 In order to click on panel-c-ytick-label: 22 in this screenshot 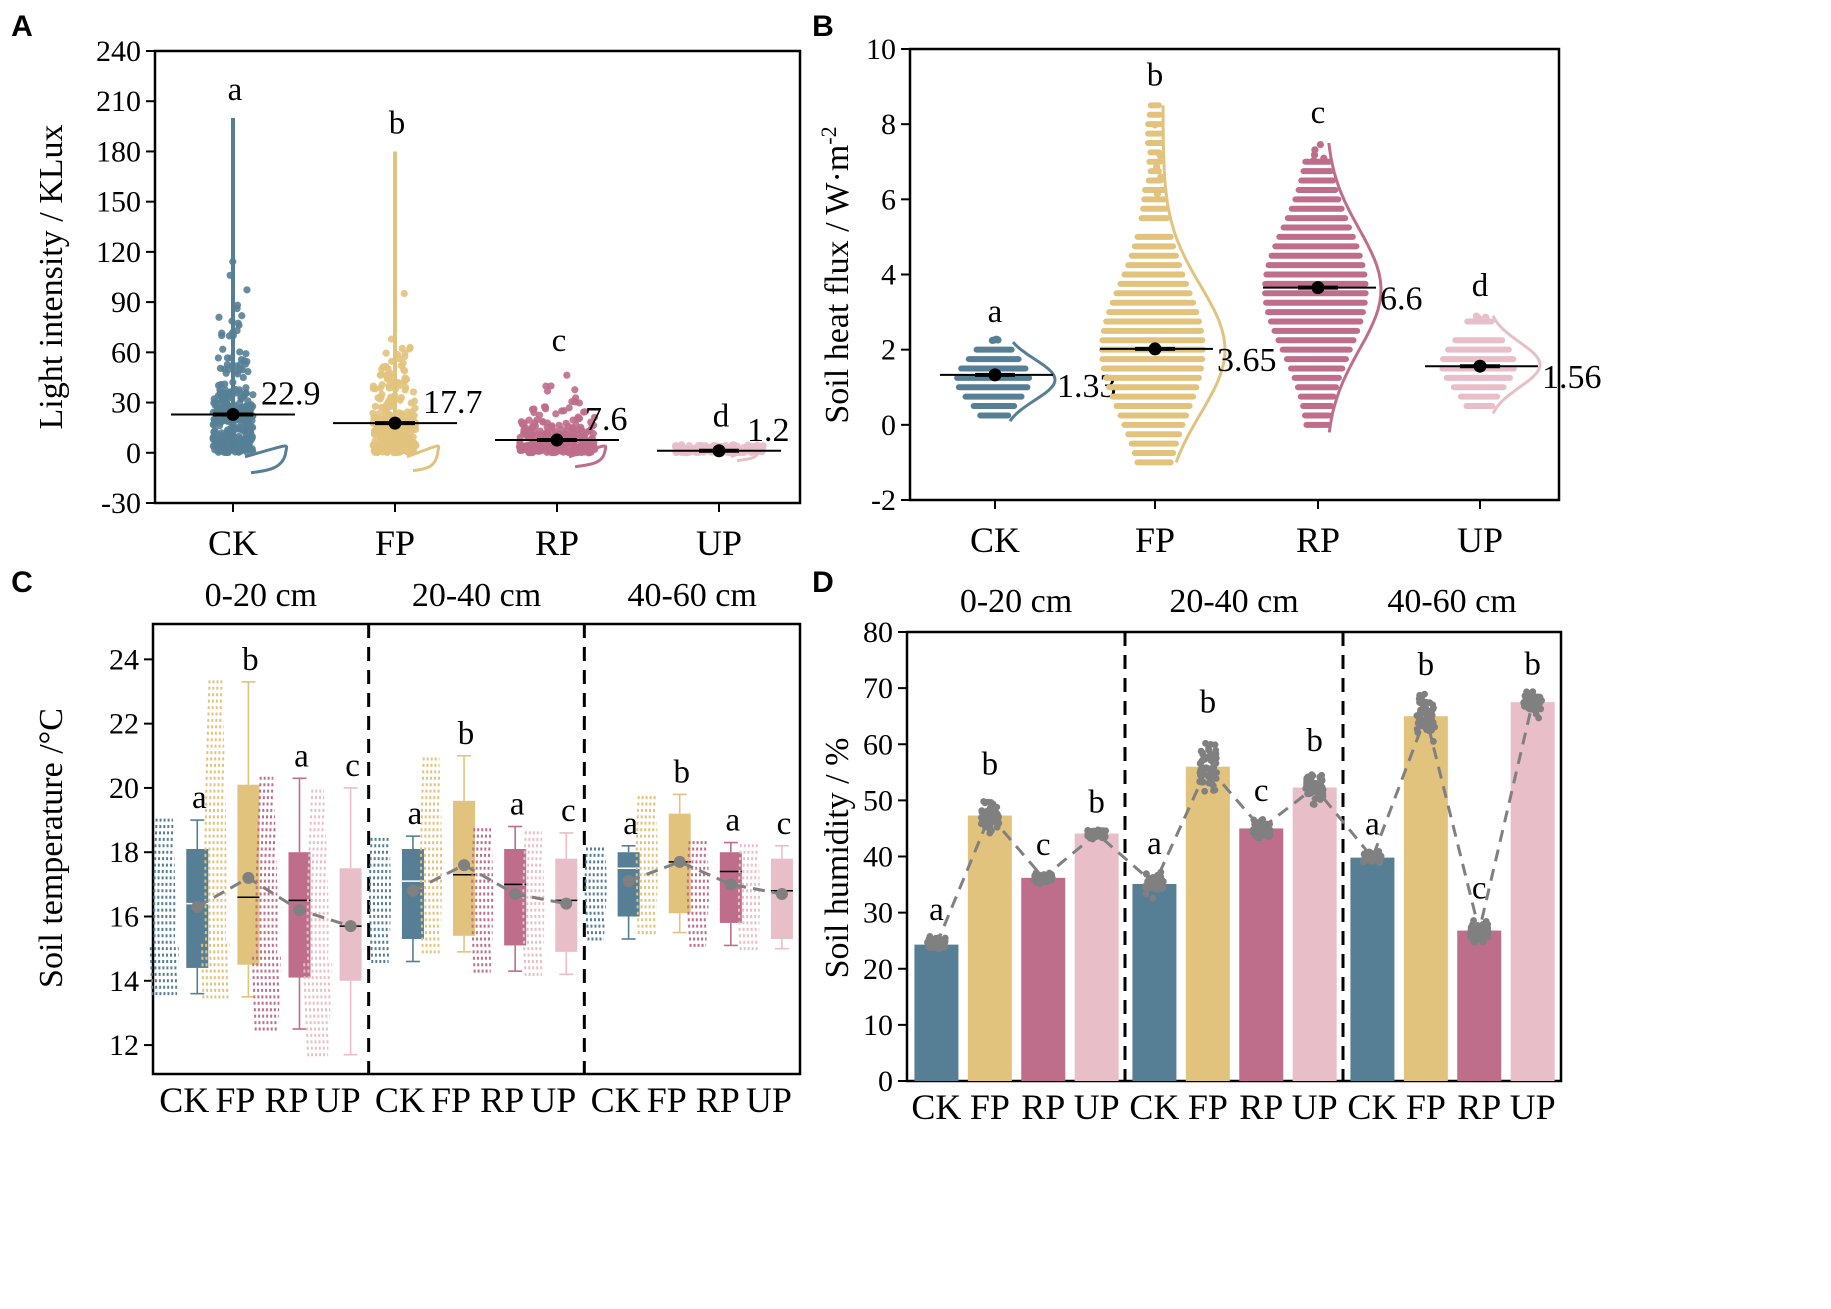, I will do `click(124, 724)`.